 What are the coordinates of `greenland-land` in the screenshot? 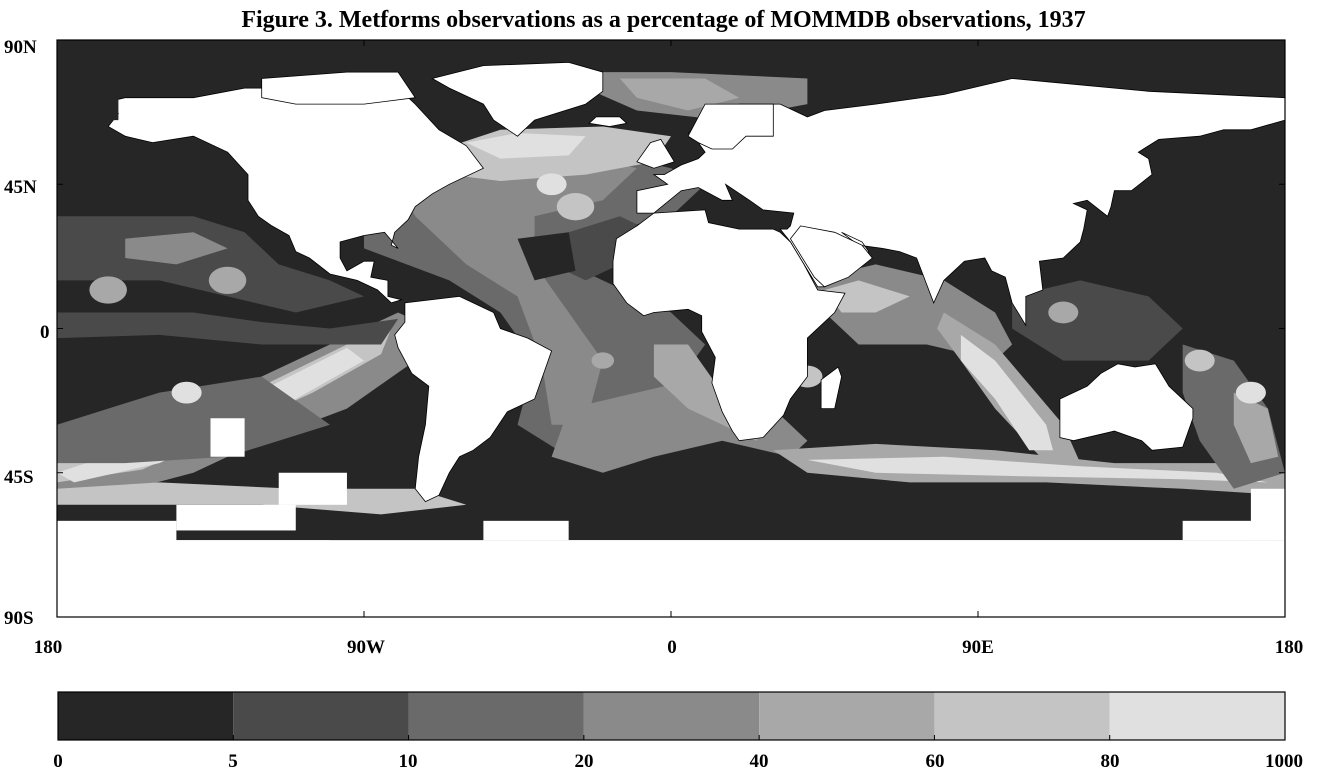 It's located at (517, 99).